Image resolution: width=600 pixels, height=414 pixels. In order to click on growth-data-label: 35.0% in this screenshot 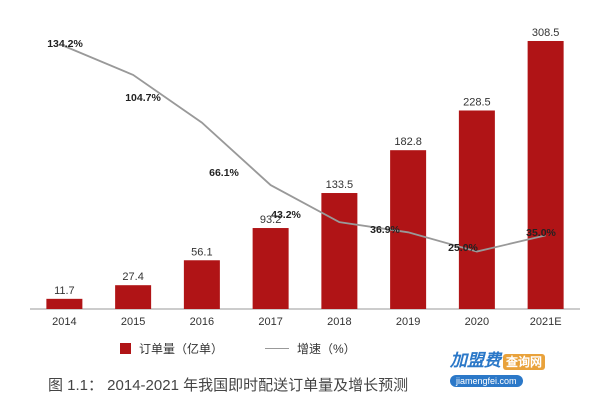, I will do `click(541, 233)`.